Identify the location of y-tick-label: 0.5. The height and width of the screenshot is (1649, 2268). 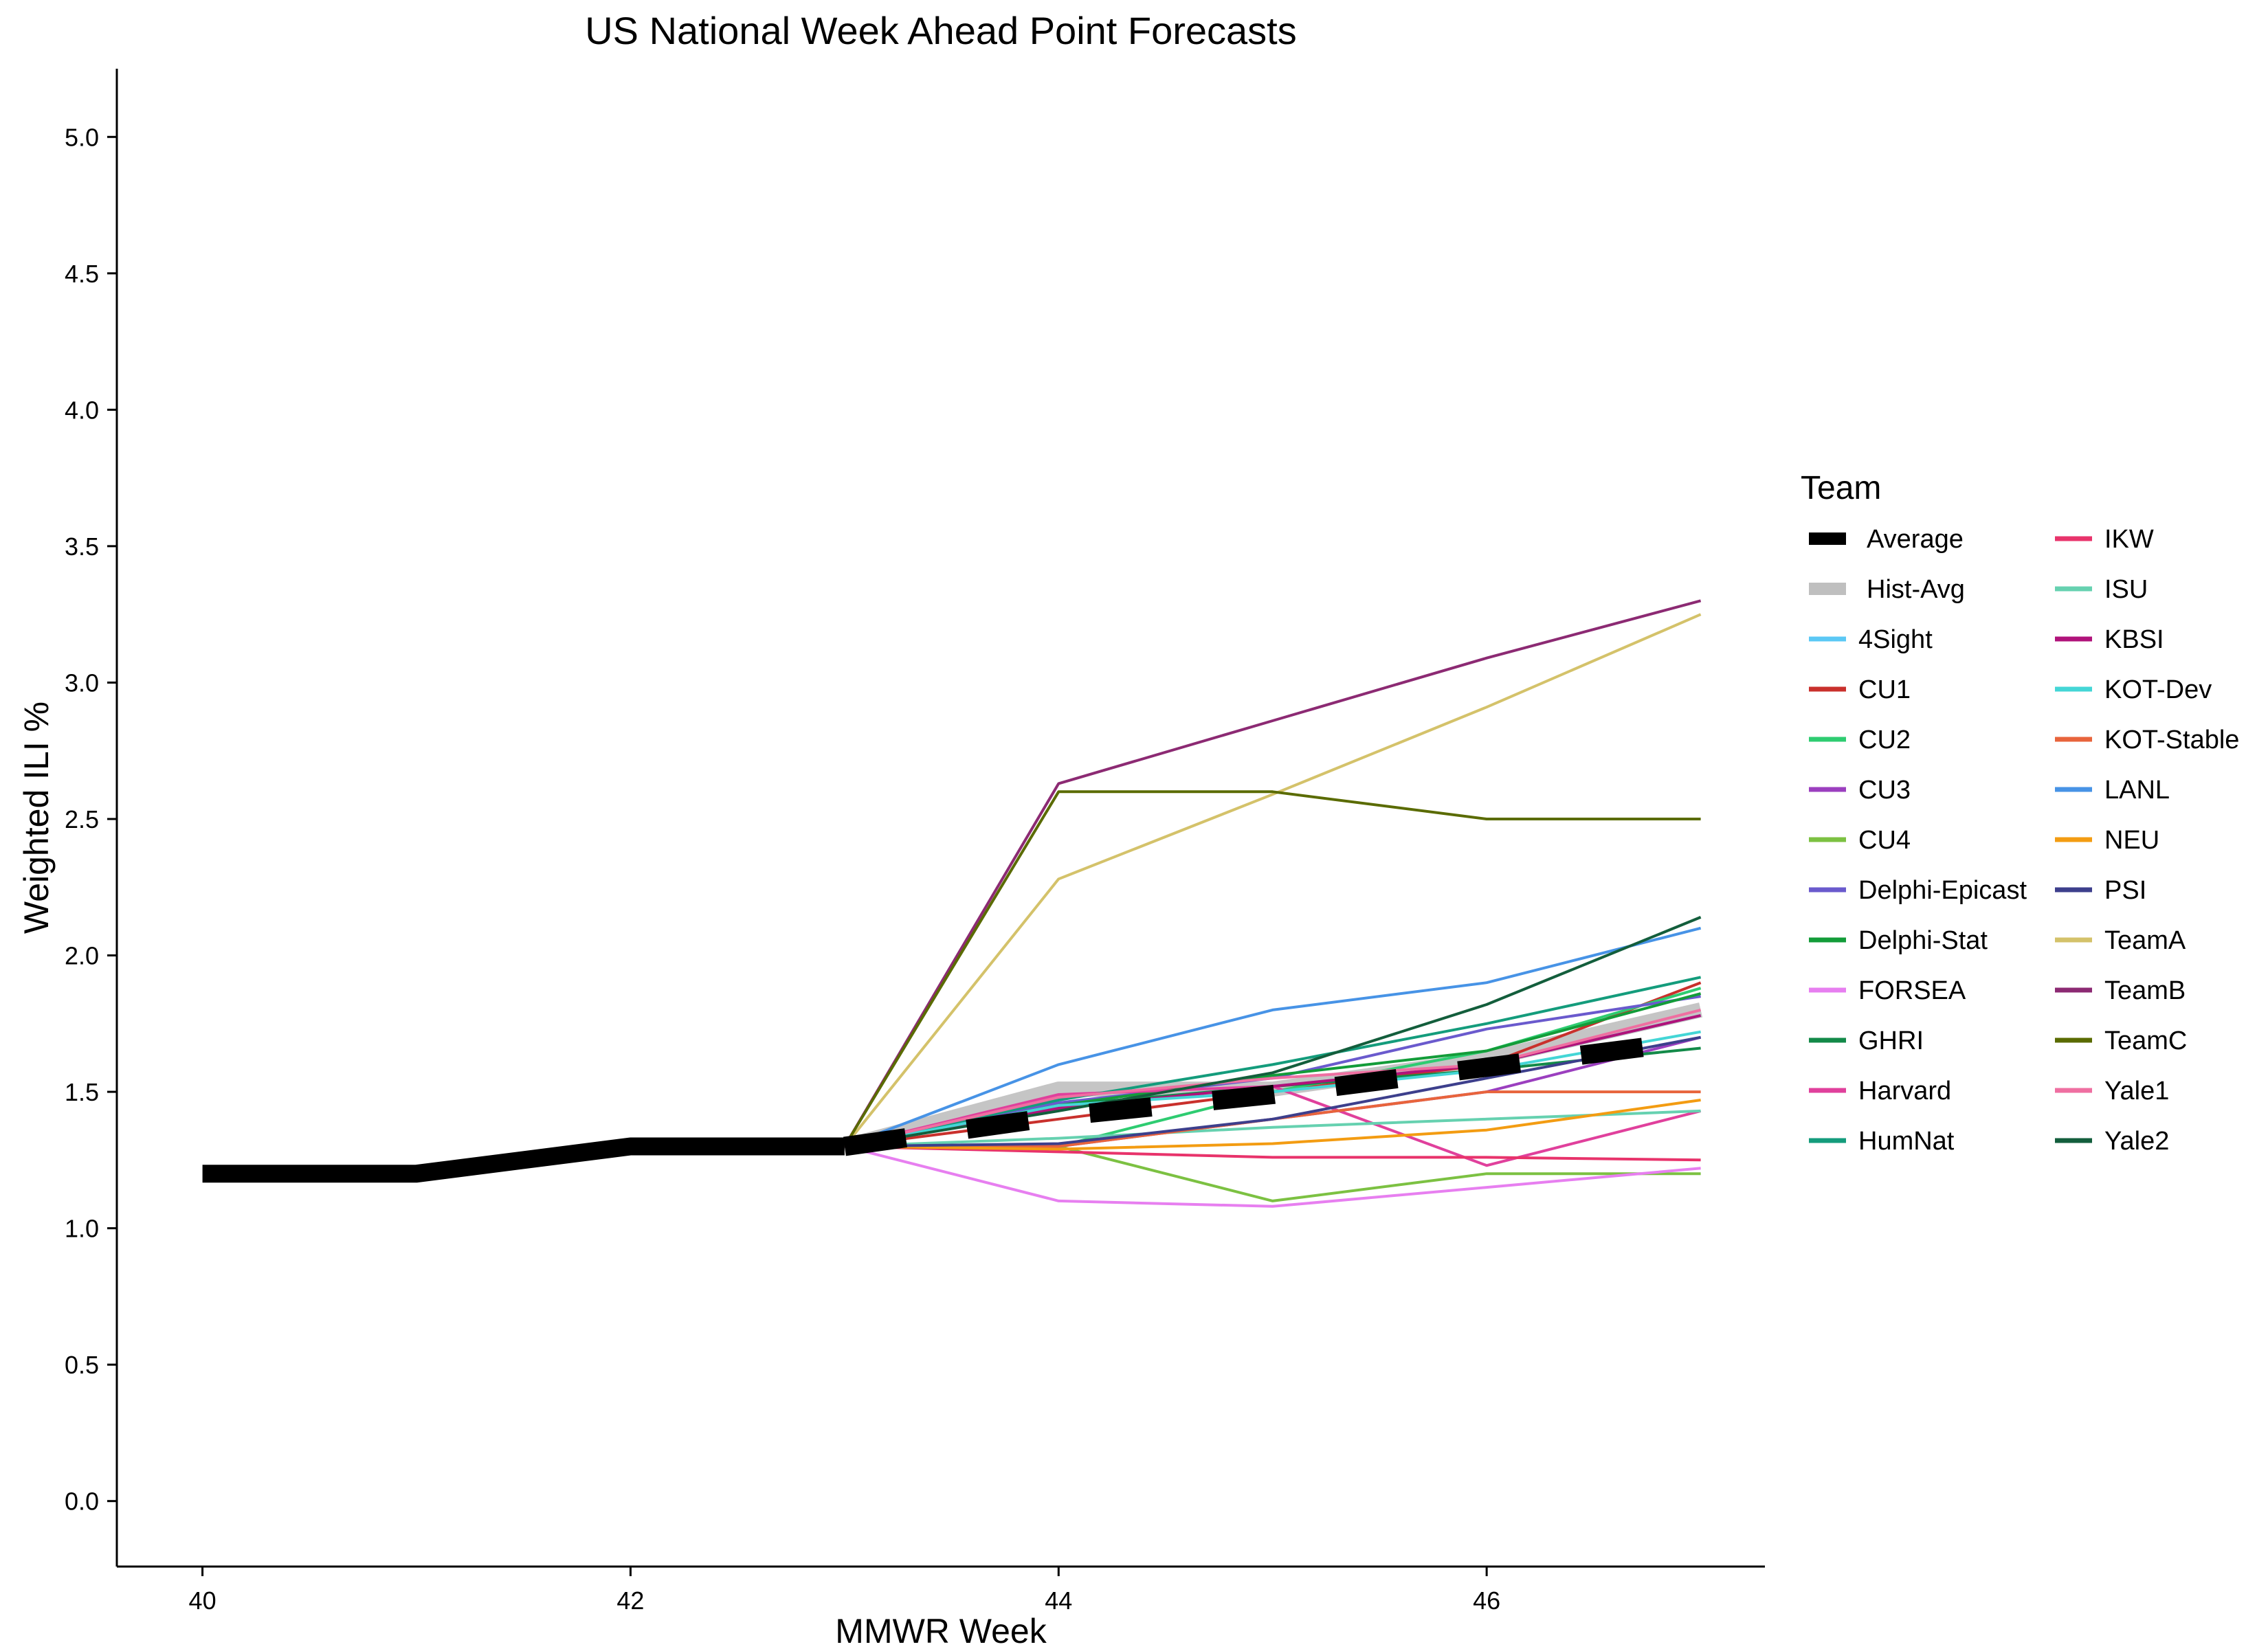
(82, 1365).